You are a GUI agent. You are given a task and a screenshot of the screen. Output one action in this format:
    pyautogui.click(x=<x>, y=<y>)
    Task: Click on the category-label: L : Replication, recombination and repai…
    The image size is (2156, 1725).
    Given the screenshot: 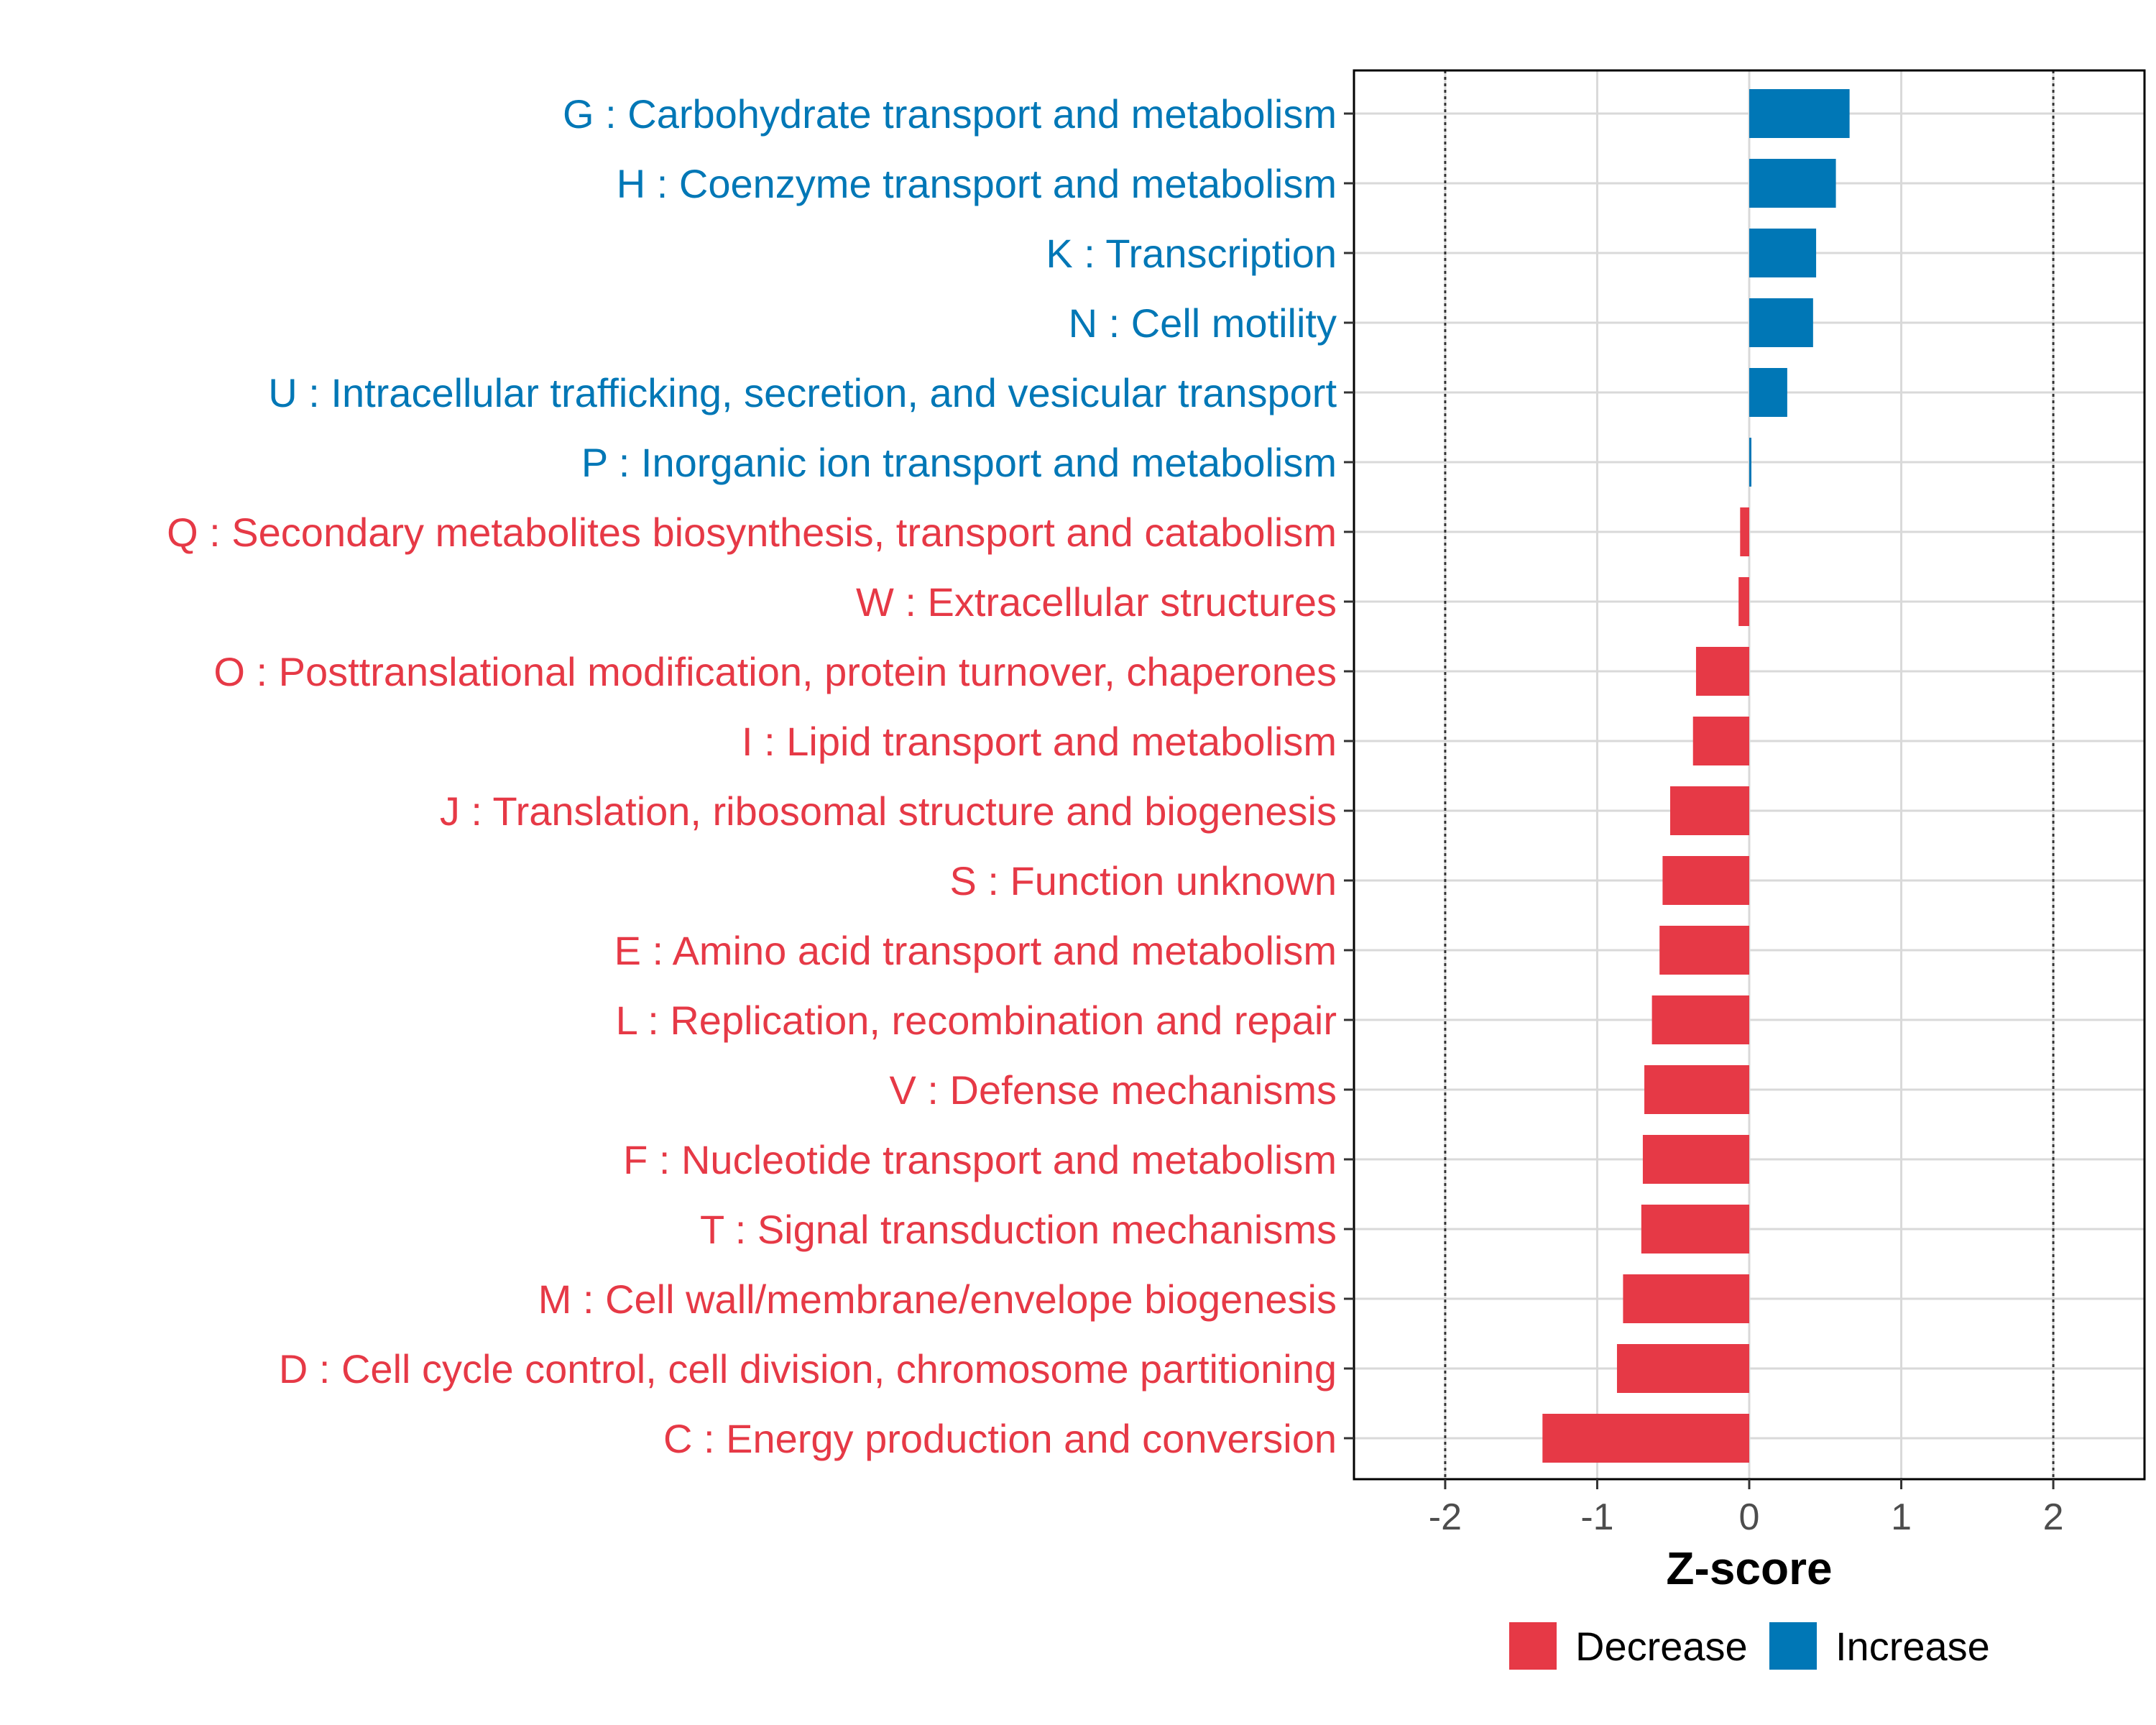 What is the action you would take?
    pyautogui.click(x=977, y=1020)
    